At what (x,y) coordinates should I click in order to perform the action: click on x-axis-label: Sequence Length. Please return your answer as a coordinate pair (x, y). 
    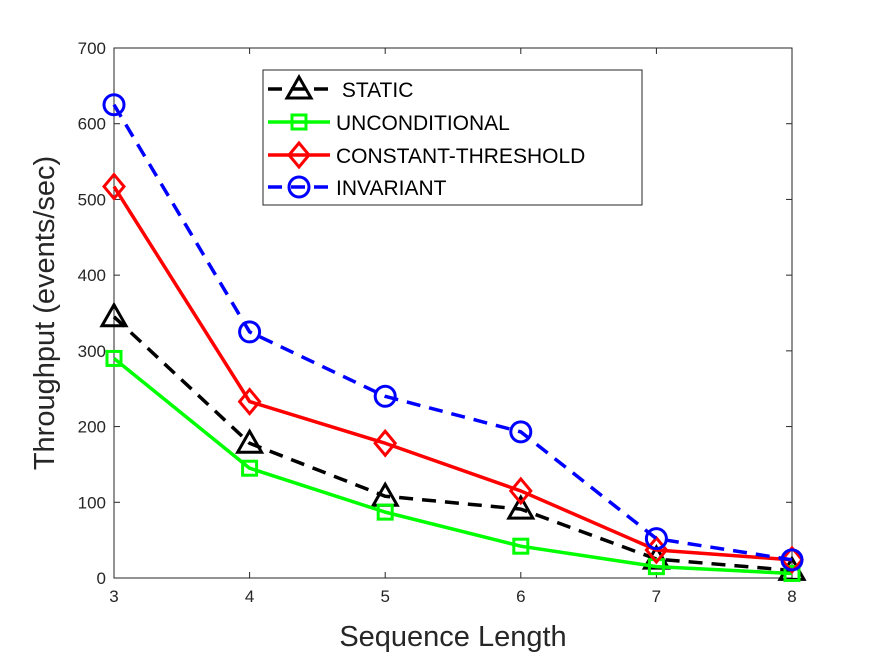
    Looking at the image, I should click on (452, 637).